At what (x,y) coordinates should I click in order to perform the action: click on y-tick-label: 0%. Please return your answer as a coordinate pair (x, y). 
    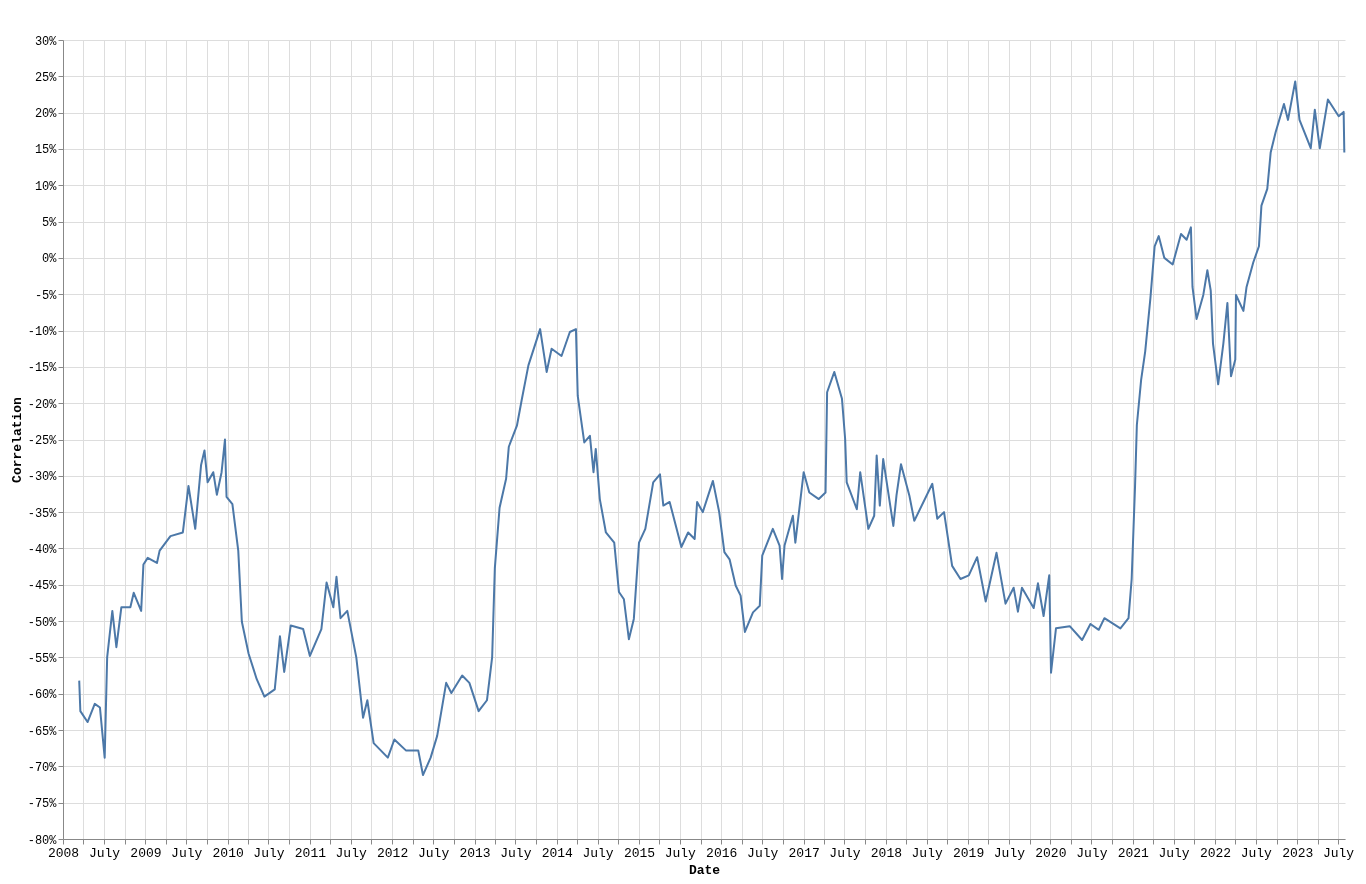
    Looking at the image, I should click on (50, 259).